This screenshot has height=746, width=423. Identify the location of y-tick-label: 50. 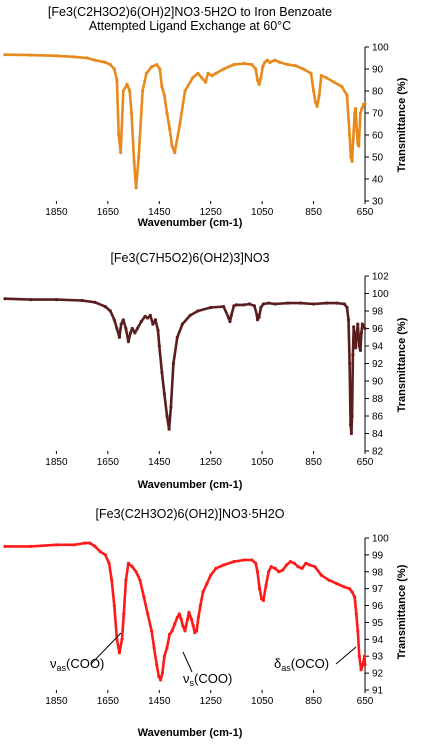
(378, 158).